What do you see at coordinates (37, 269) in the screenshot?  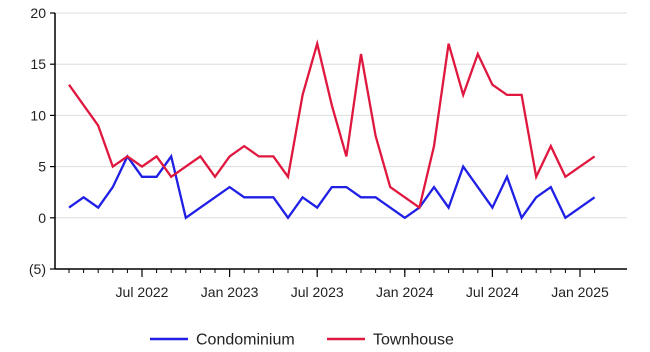 I see `y-tick-label: (5)` at bounding box center [37, 269].